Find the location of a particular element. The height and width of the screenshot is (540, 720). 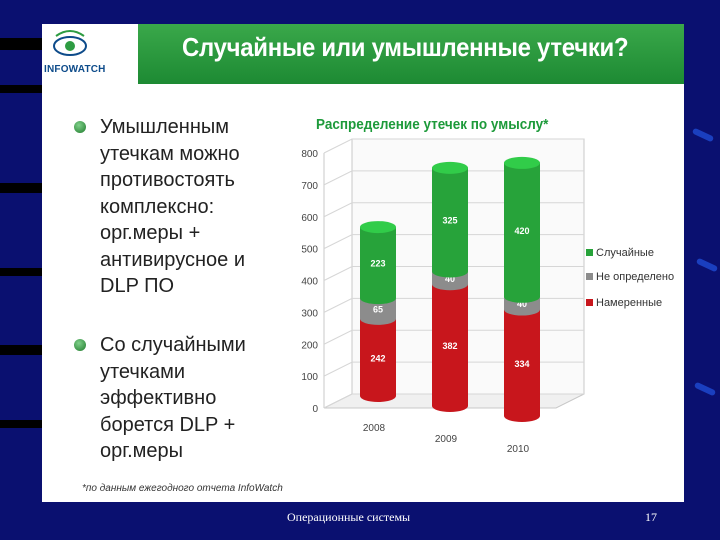

x-tick-label: 2010 is located at coordinates (518, 449).